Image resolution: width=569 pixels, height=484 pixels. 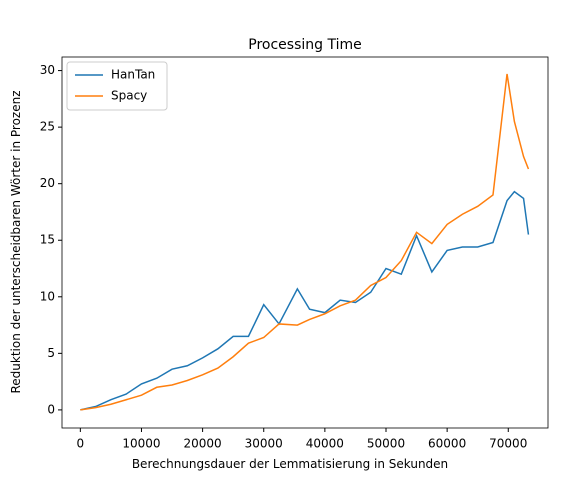 I want to click on y-tick-label: 25, so click(x=47, y=127).